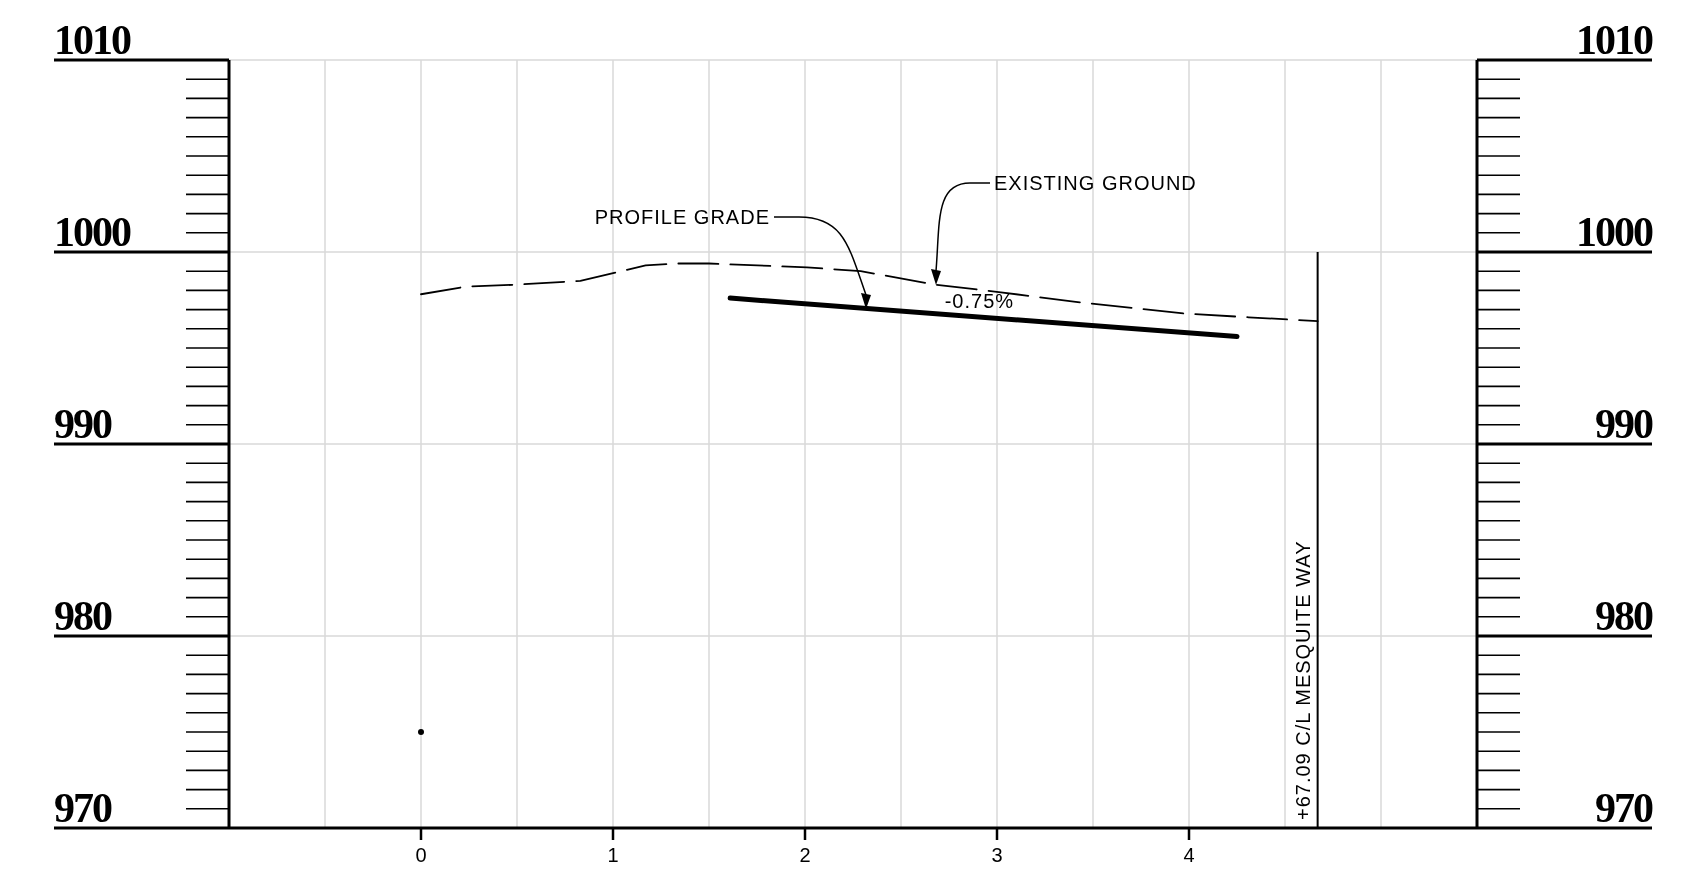 The height and width of the screenshot is (871, 1688). What do you see at coordinates (1189, 855) in the screenshot?
I see `x-tick-label: 4` at bounding box center [1189, 855].